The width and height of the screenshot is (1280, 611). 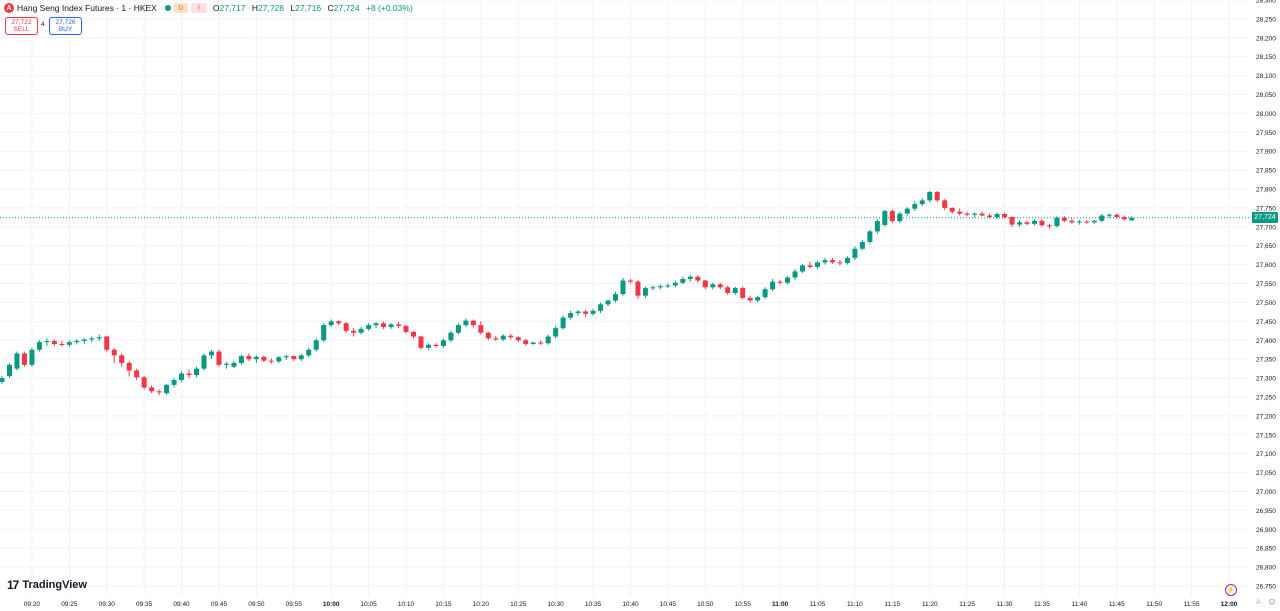 What do you see at coordinates (1266, 171) in the screenshot?
I see `price-tick-label: 27,850` at bounding box center [1266, 171].